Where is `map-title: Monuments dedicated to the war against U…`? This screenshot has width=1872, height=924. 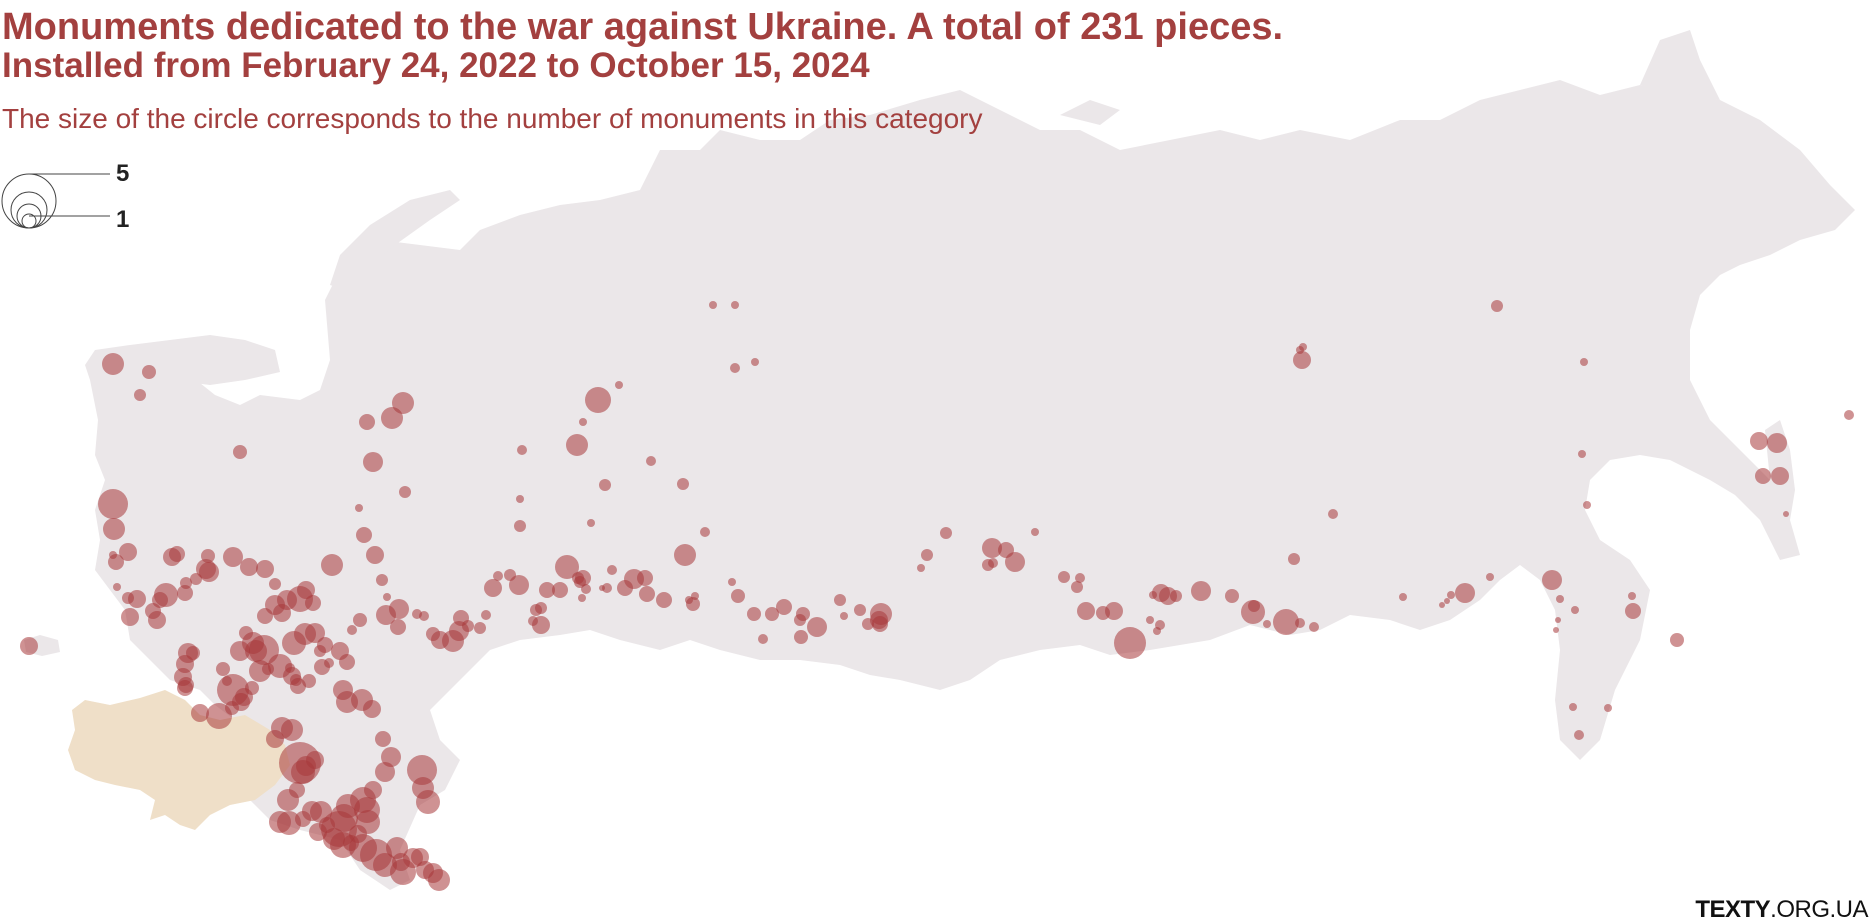
map-title: Monuments dedicated to the war against U… is located at coordinates (643, 27).